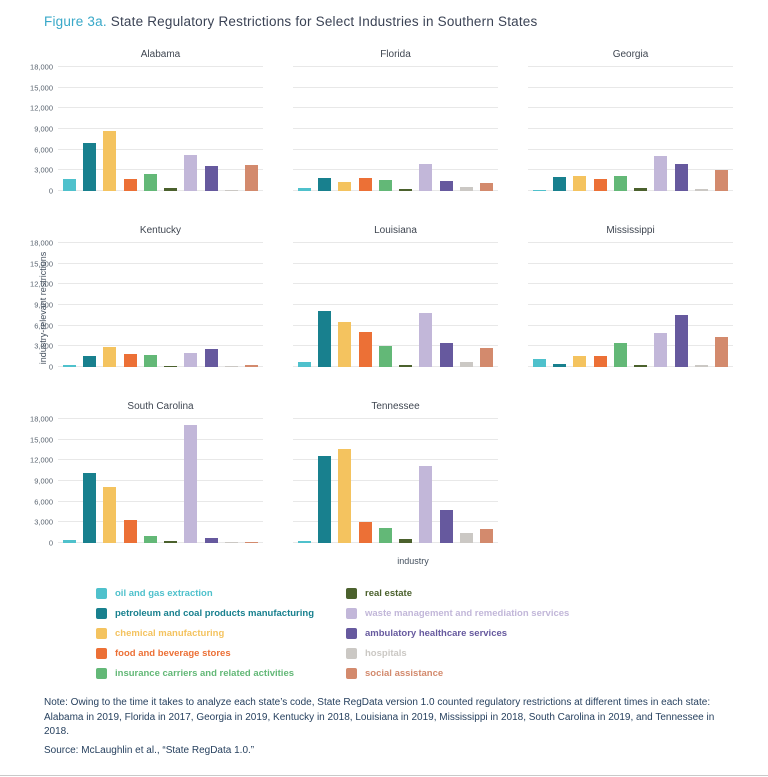 This screenshot has width=768, height=777. What do you see at coordinates (160, 406) in the screenshot?
I see `panel-title: South Carolina` at bounding box center [160, 406].